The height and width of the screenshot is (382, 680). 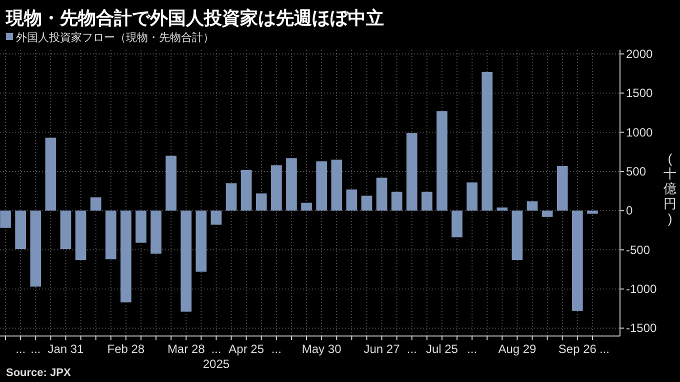 What do you see at coordinates (639, 93) in the screenshot?
I see `y-tick-label: 1500` at bounding box center [639, 93].